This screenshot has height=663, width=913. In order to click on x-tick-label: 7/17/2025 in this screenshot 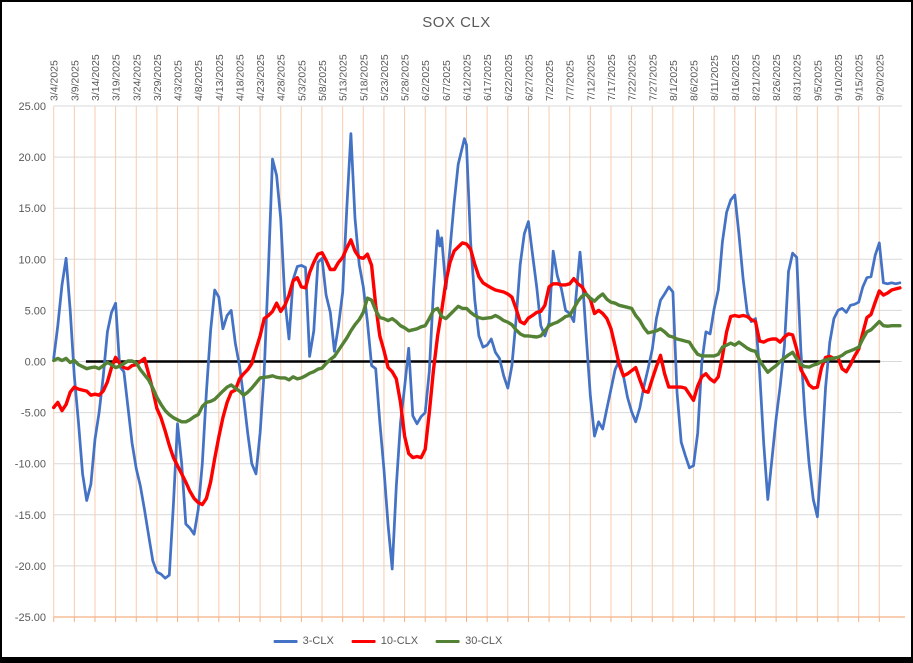, I will do `click(612, 77)`.